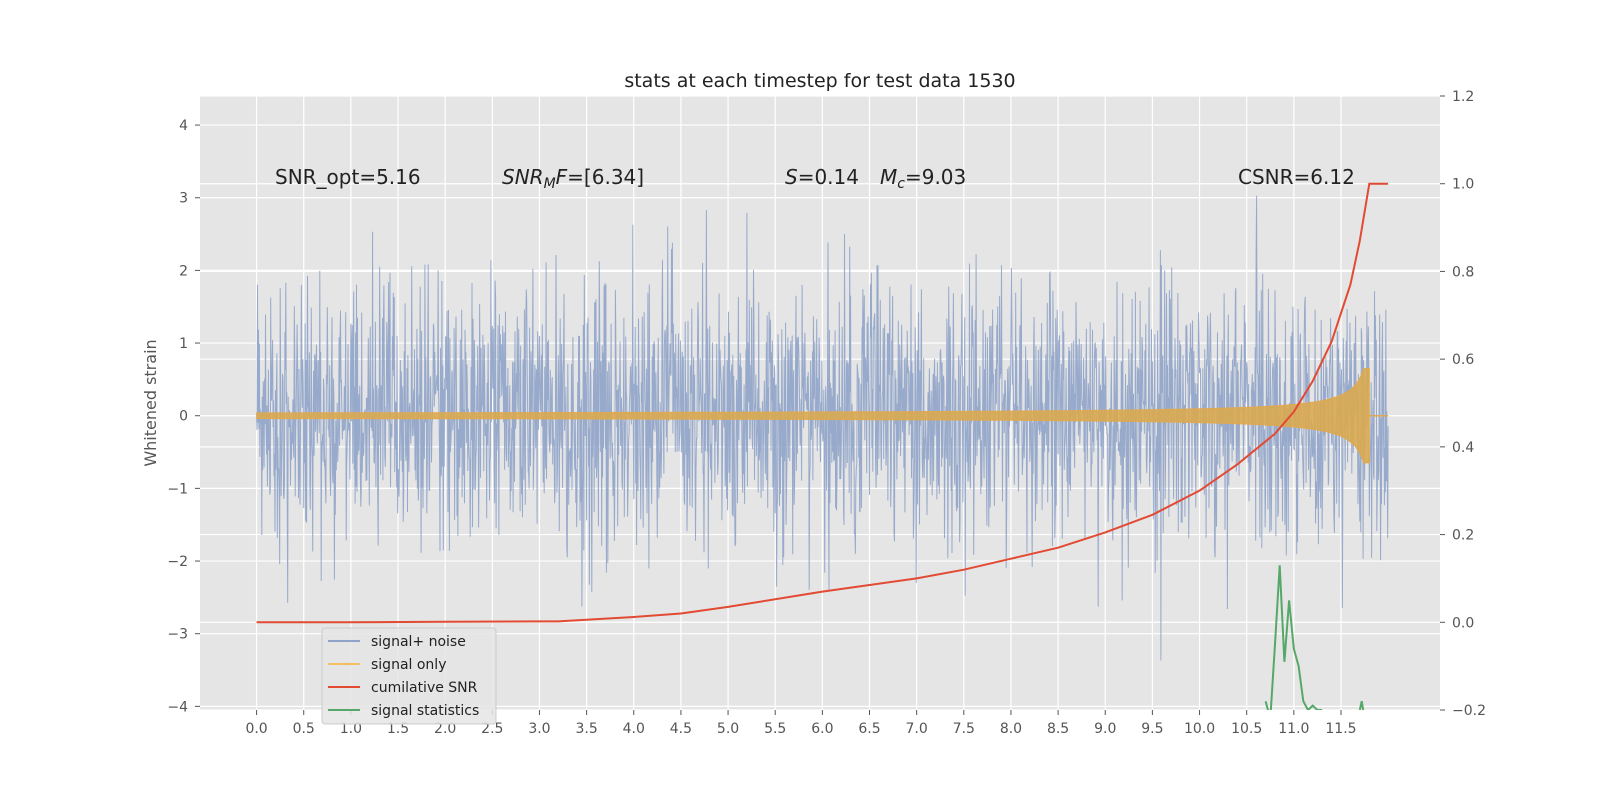  Describe the element at coordinates (1463, 185) in the screenshot. I see `y2-tick-label: 1.0` at that location.